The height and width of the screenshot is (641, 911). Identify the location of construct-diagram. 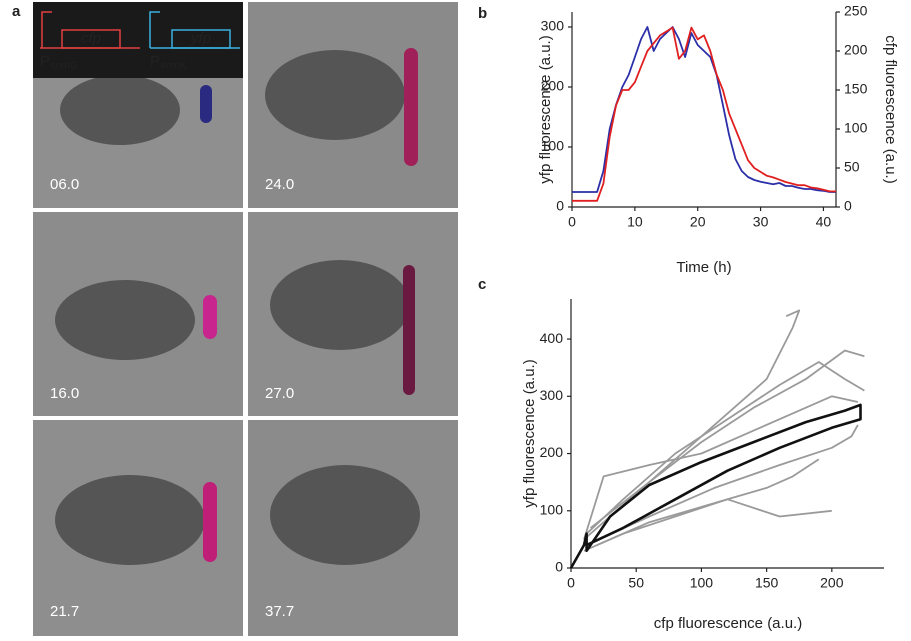
(140, 30).